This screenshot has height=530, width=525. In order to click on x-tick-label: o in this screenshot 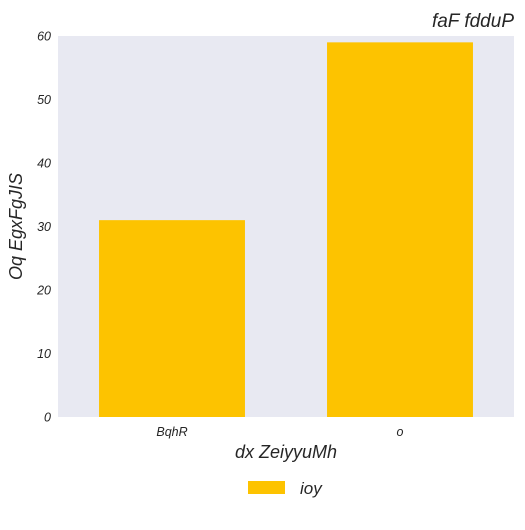, I will do `click(400, 432)`.